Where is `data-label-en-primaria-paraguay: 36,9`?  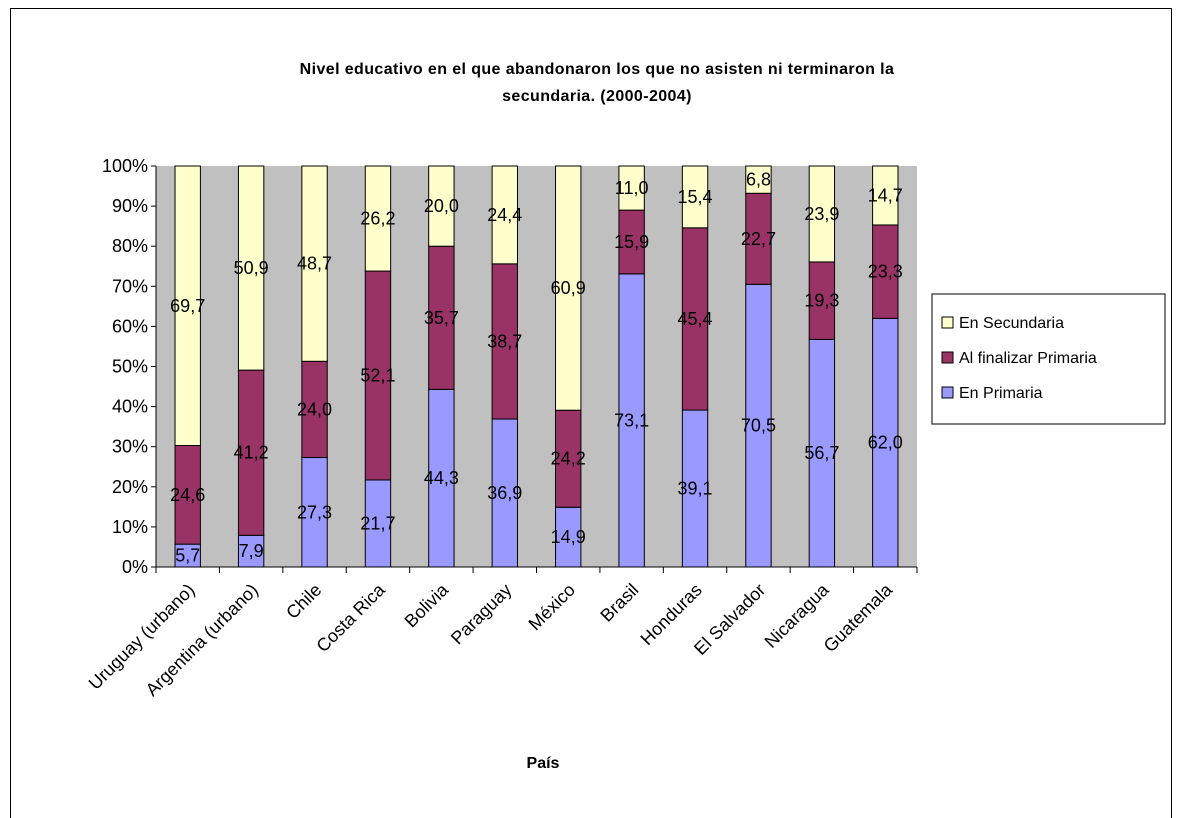
data-label-en-primaria-paraguay: 36,9 is located at coordinates (504, 493).